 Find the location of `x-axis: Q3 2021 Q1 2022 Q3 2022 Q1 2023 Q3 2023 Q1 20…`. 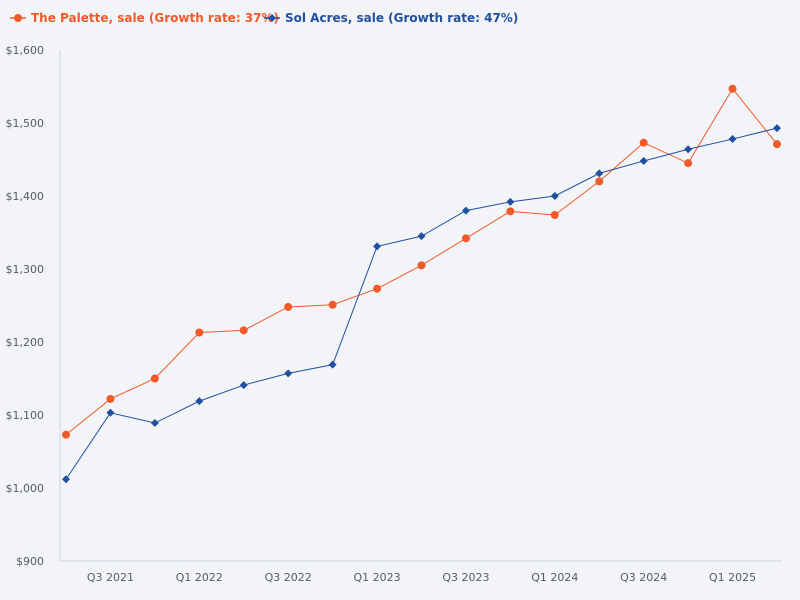

x-axis: Q3 2021 Q1 2022 Q3 2022 Q1 2023 Q3 2023 Q1 20… is located at coordinates (421, 572).